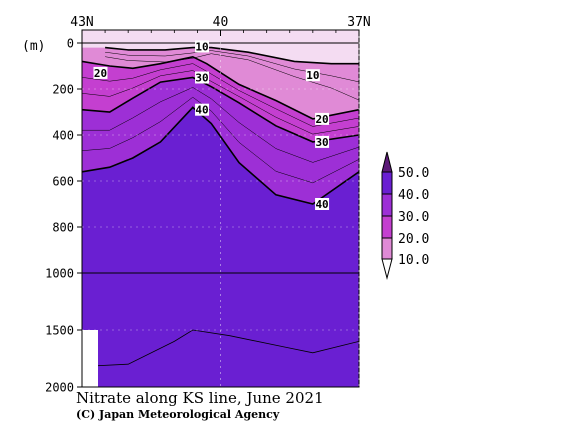  Describe the element at coordinates (70, 44) in the screenshot. I see `y-tick-label: 0` at that location.